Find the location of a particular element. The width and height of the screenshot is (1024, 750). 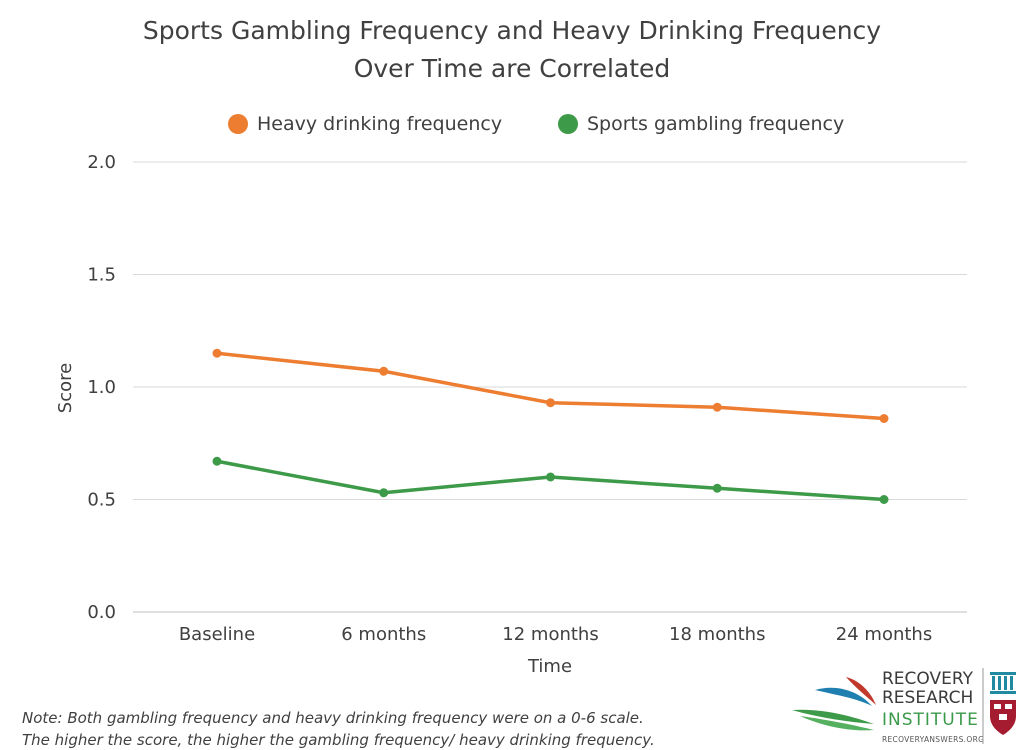

y-tick-labels: 0.0 0.5 1.0 1.5 2.0 is located at coordinates (101, 387).